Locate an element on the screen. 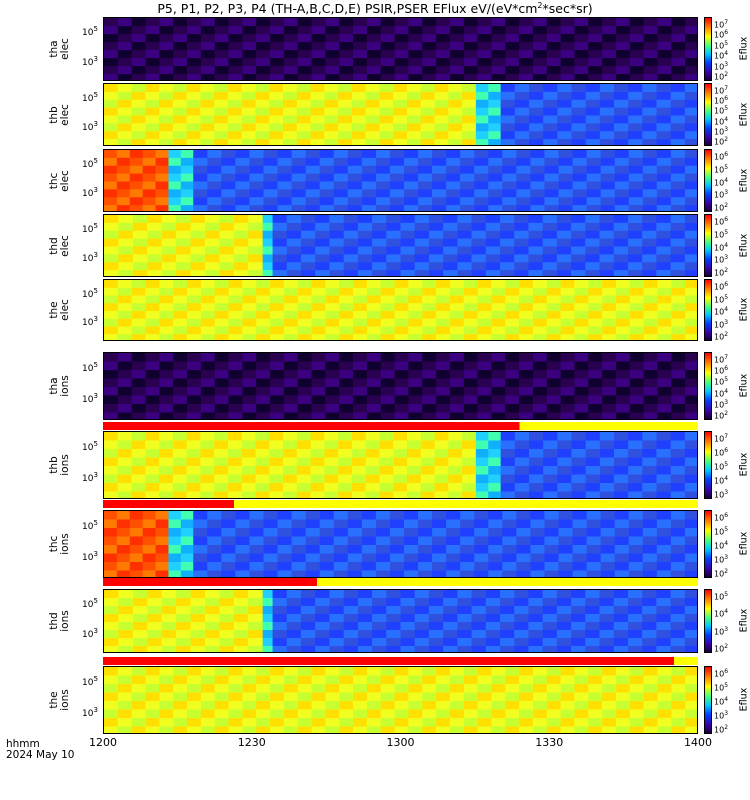 The width and height of the screenshot is (750, 800). panel-ylabel: thc ions is located at coordinates (59, 544).